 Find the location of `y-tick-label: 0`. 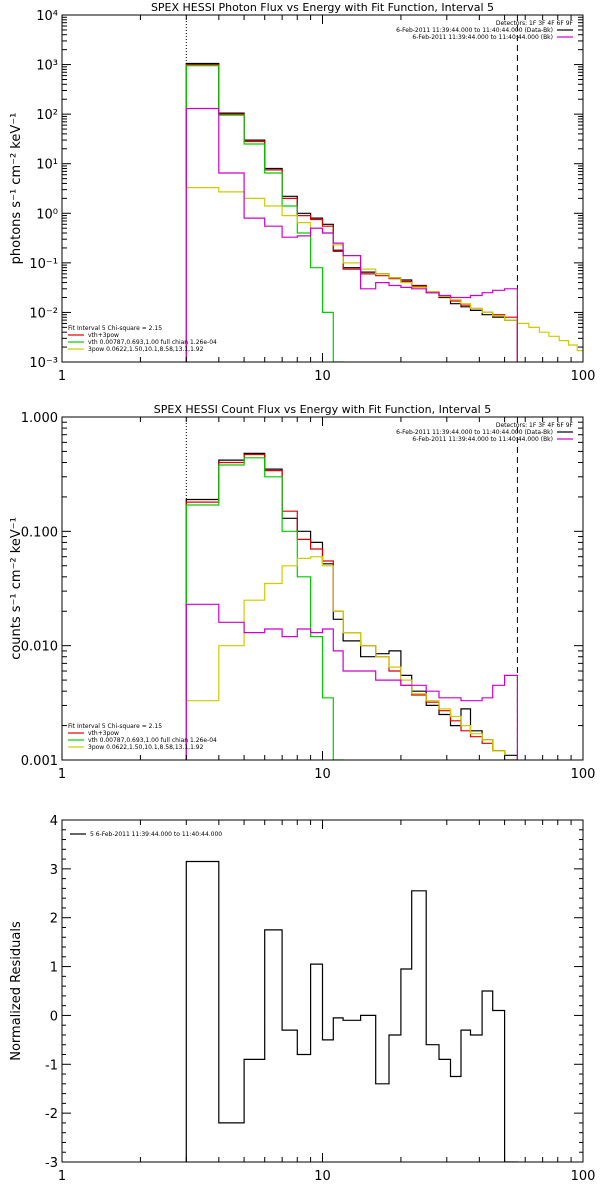

y-tick-label: 0 is located at coordinates (54, 1016).